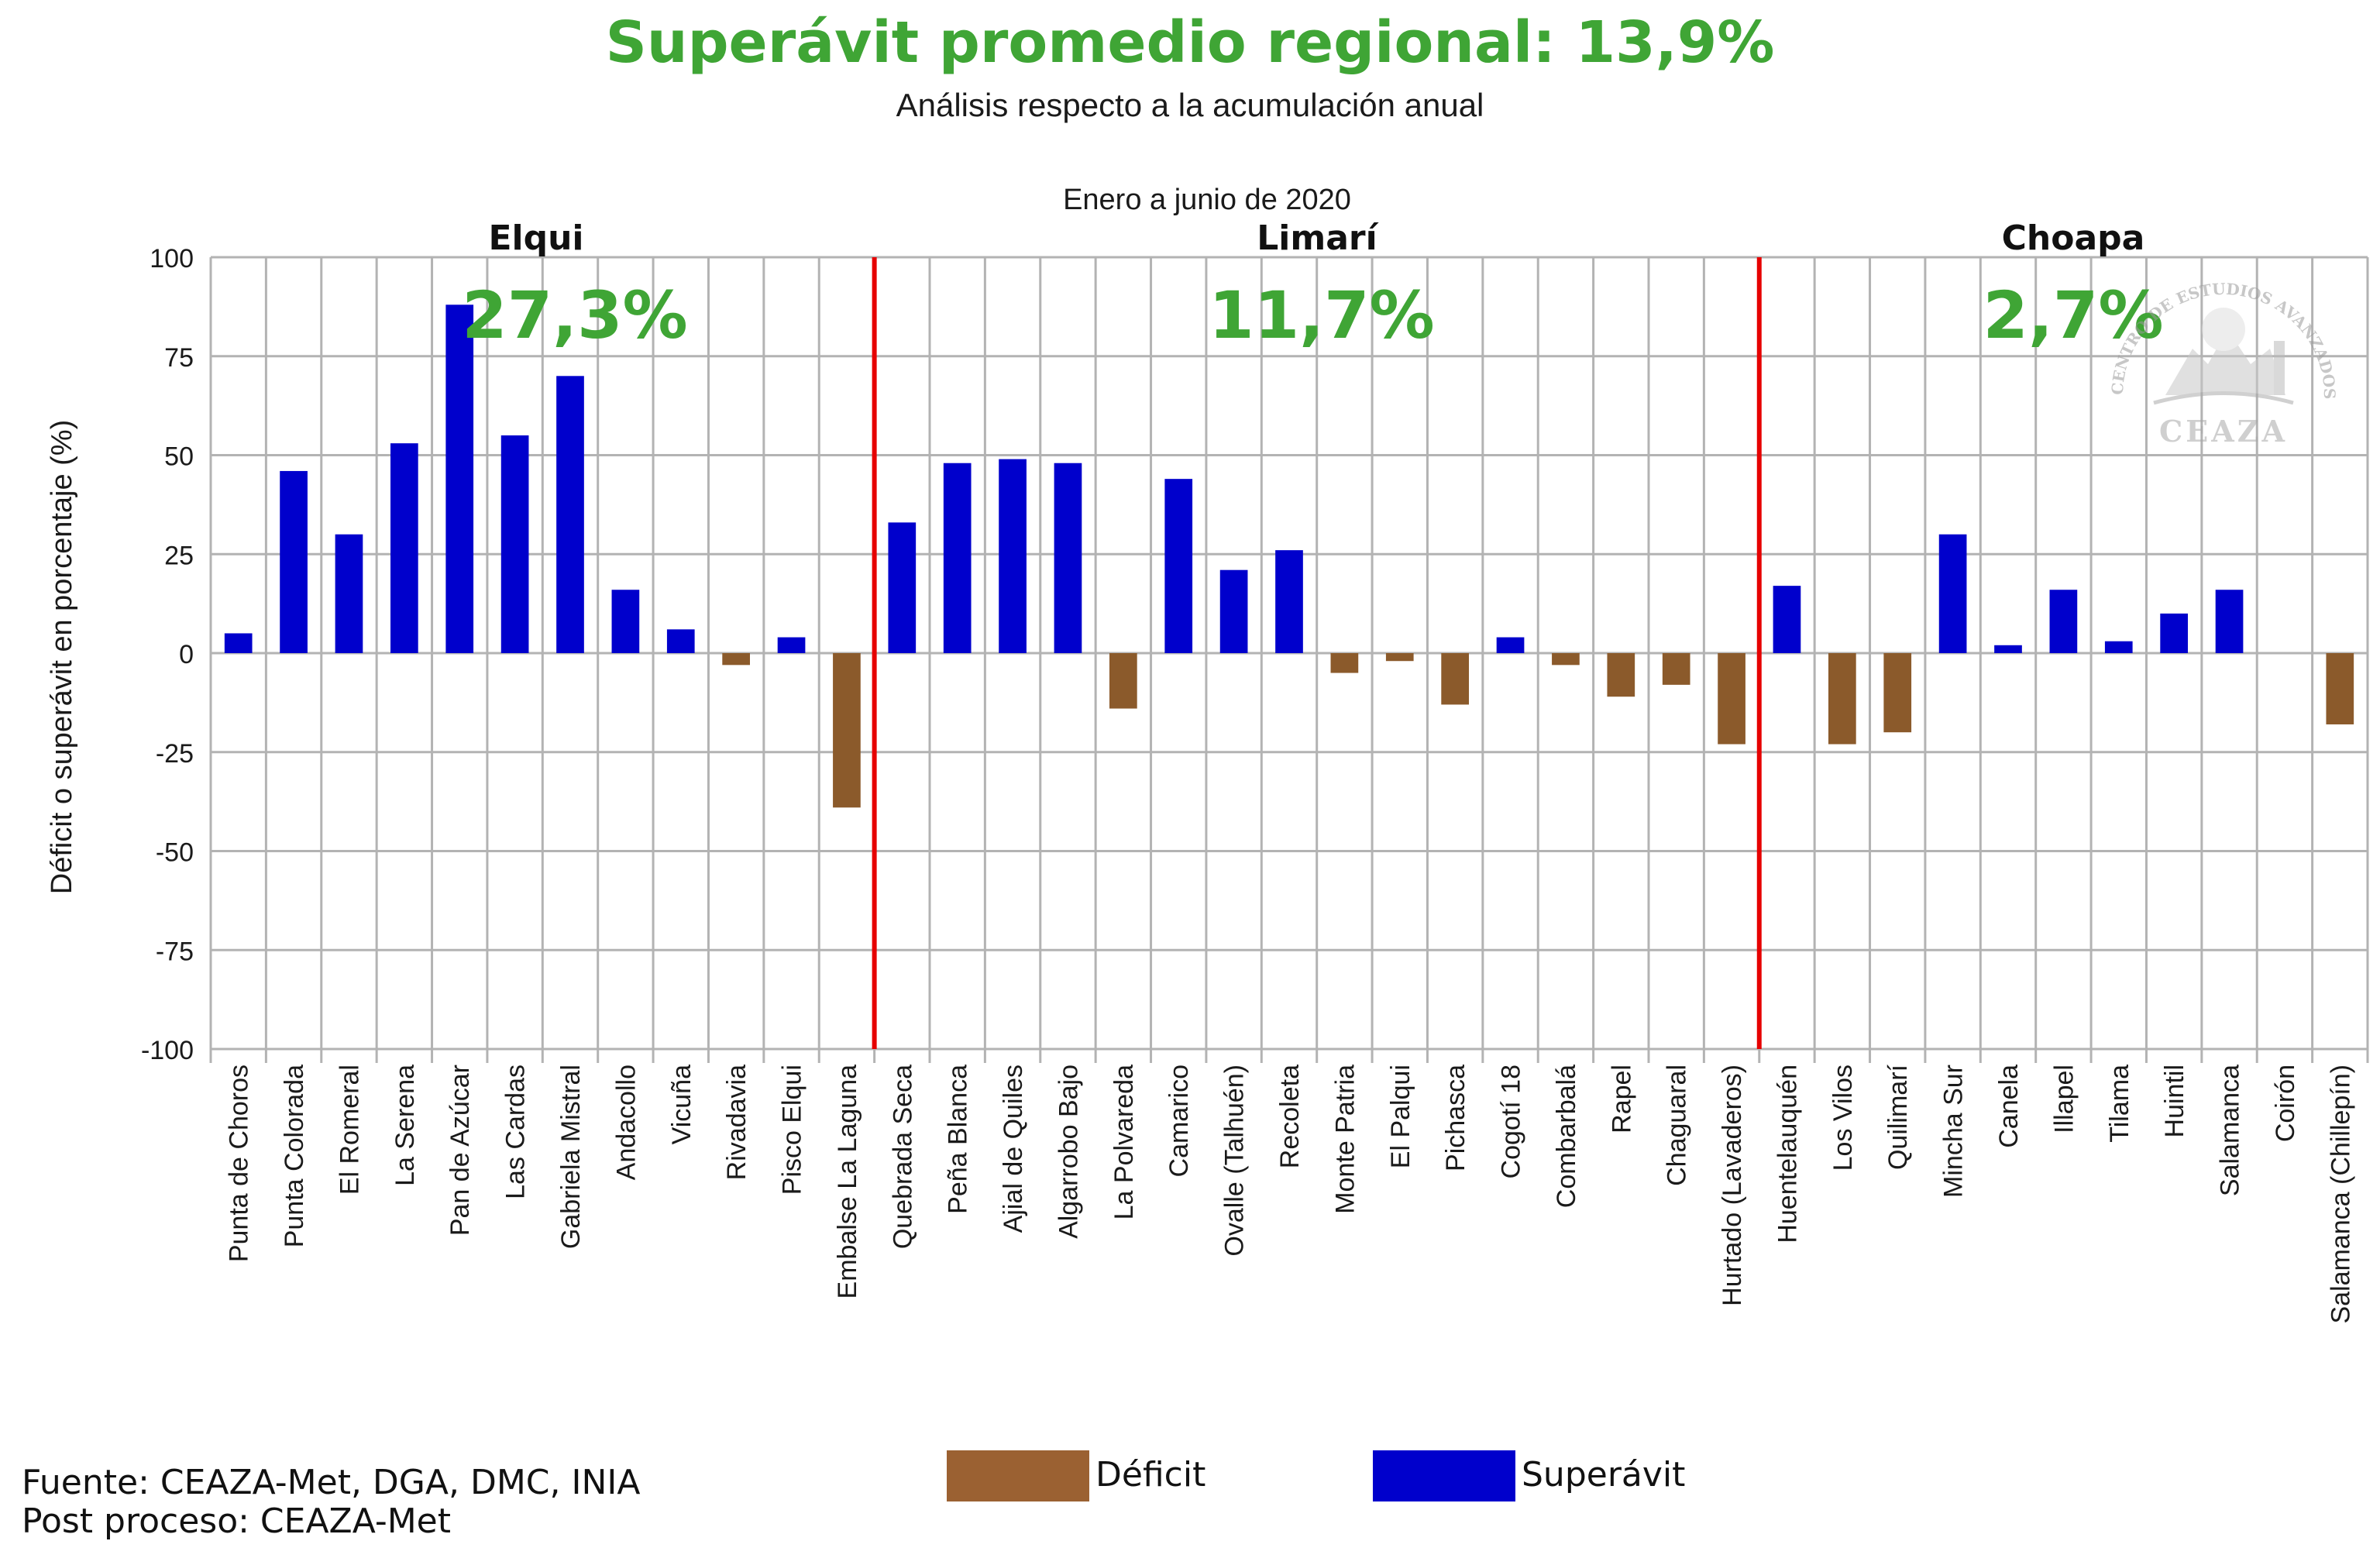  What do you see at coordinates (1207, 200) in the screenshot?
I see `chart-title: Enero a junio de 2020` at bounding box center [1207, 200].